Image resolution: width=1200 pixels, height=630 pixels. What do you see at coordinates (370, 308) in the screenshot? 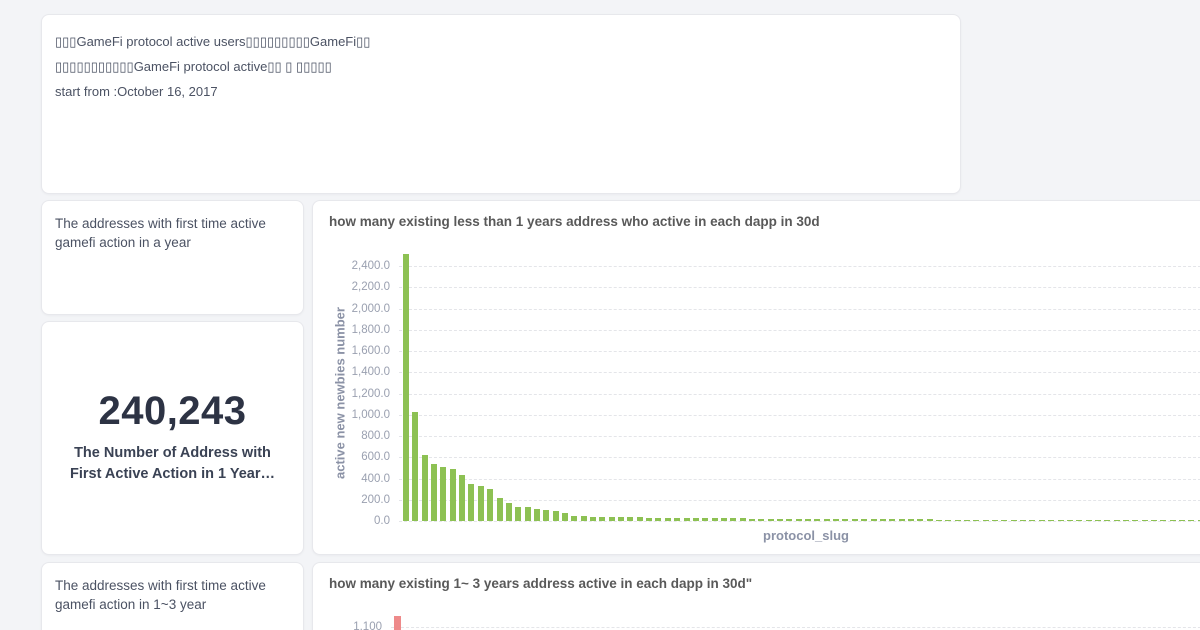
I see `y-tick-label: 2,000.0` at bounding box center [370, 308].